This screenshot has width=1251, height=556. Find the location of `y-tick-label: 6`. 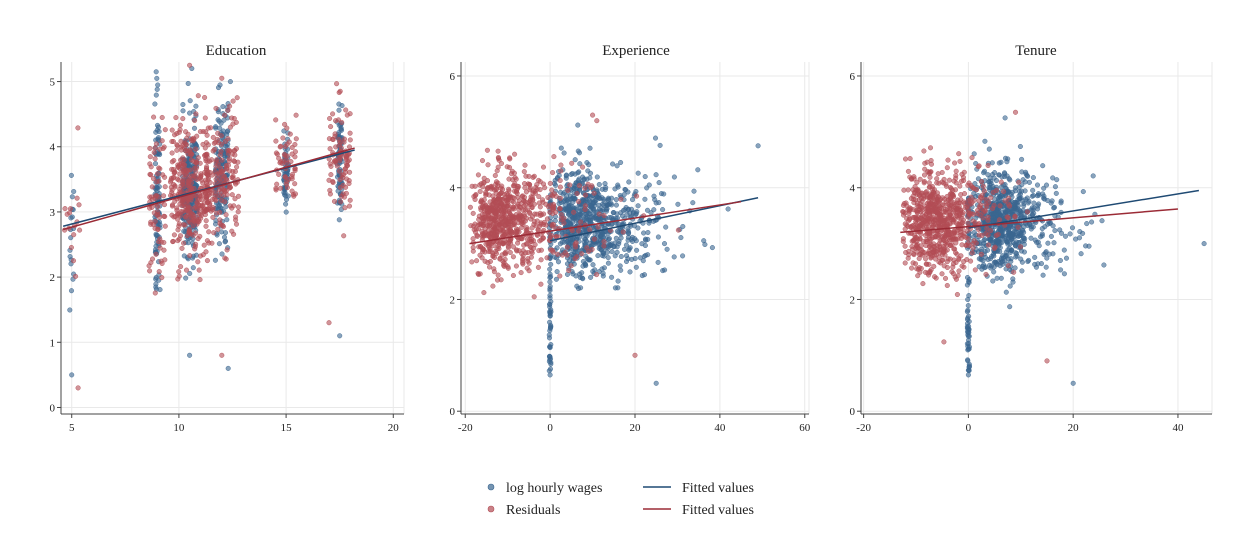

y-tick-label: 6 is located at coordinates (453, 77).